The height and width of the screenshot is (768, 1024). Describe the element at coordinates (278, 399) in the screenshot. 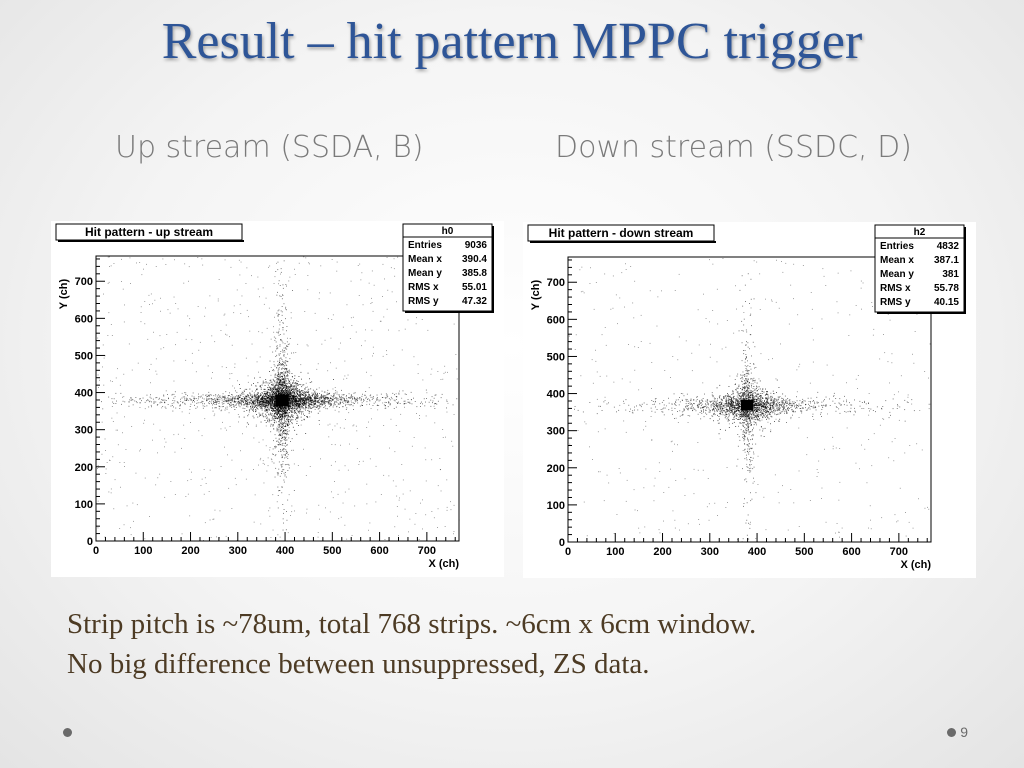

I see `hit-points` at that location.